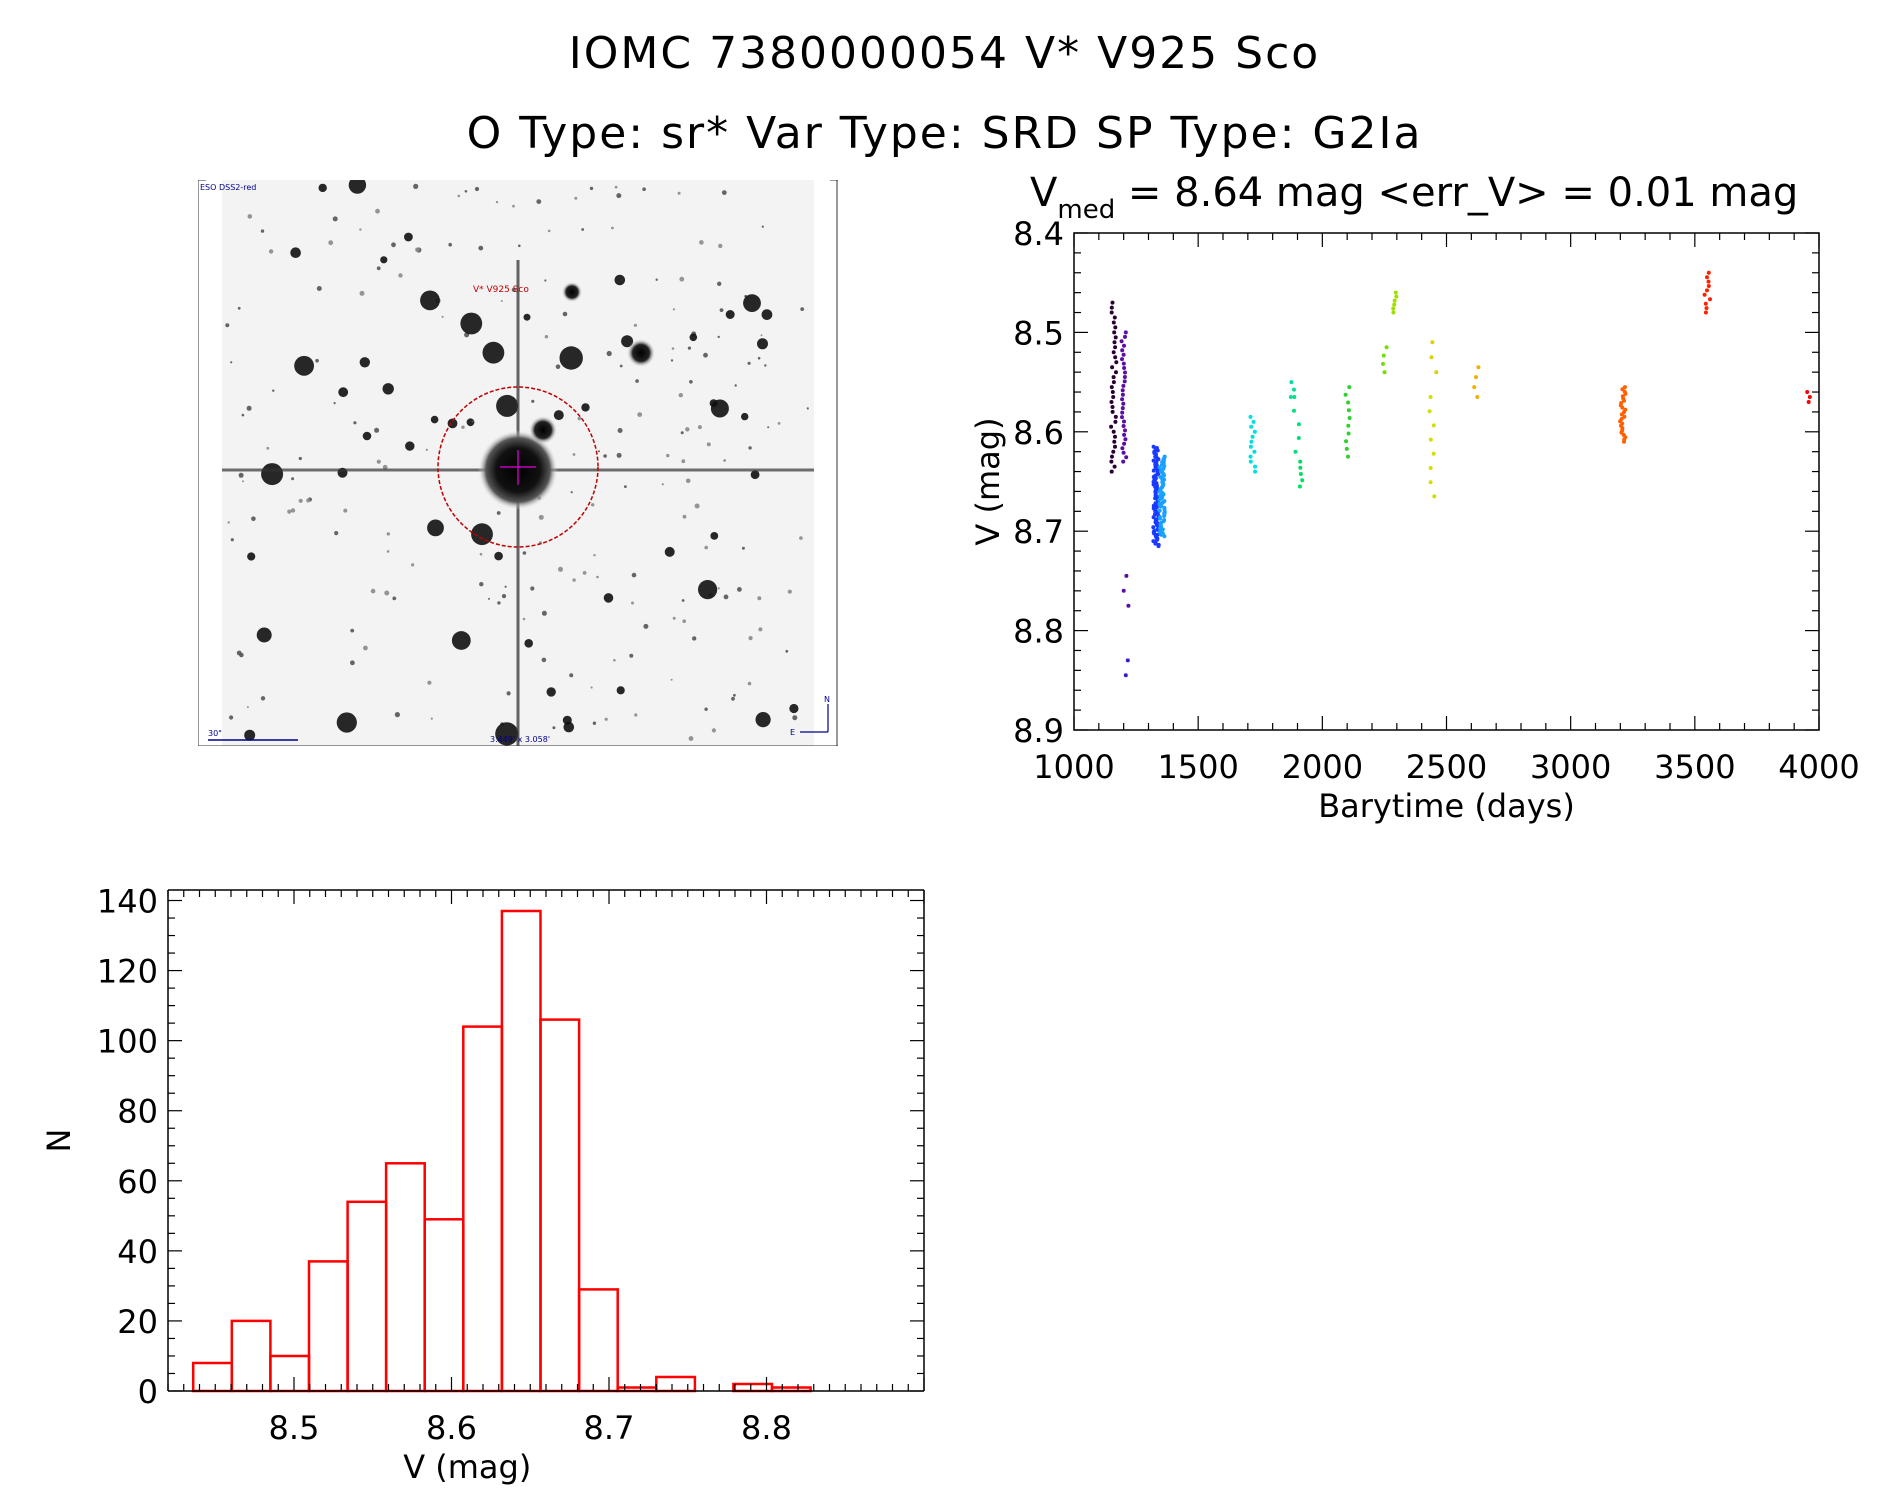 The width and height of the screenshot is (1889, 1494). I want to click on x-tick-label: 8.7, so click(609, 1428).